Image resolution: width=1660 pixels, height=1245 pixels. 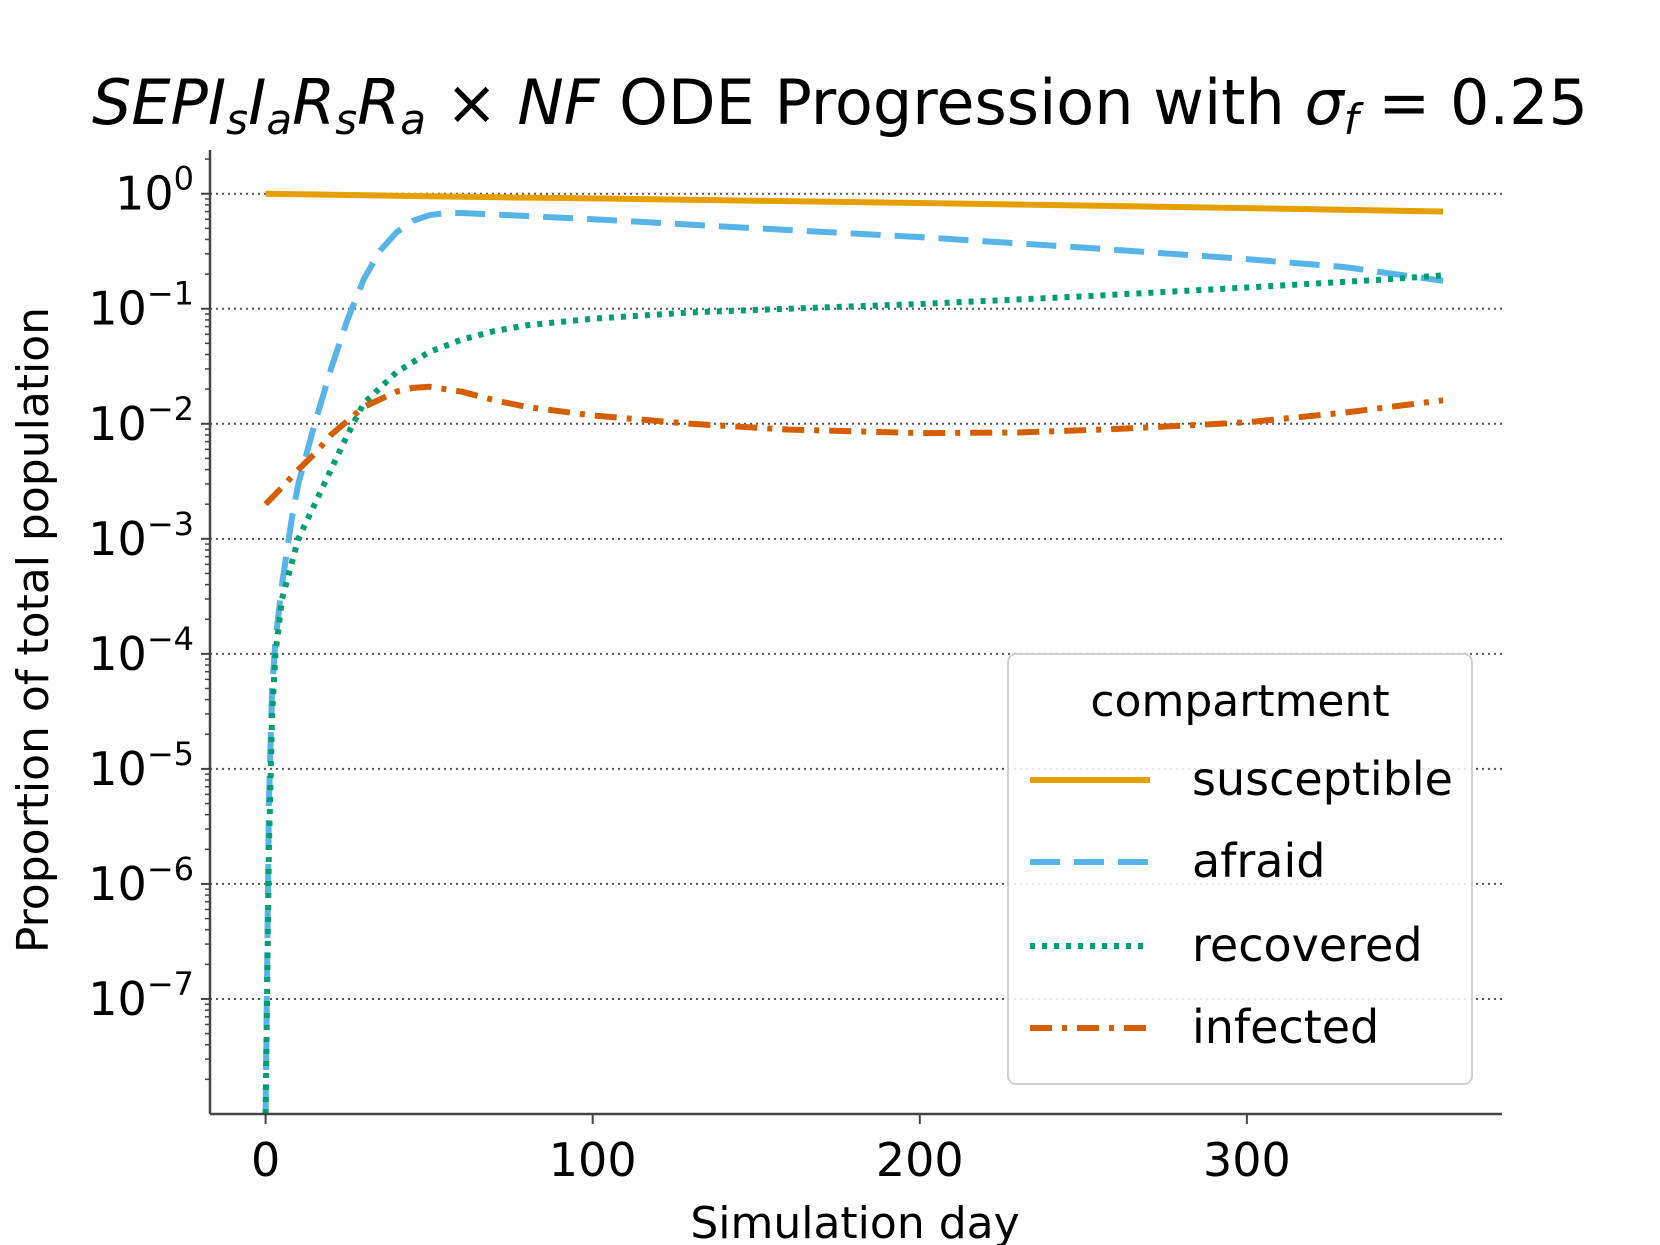 What do you see at coordinates (265, 1160) in the screenshot?
I see `x-tick-label: 0` at bounding box center [265, 1160].